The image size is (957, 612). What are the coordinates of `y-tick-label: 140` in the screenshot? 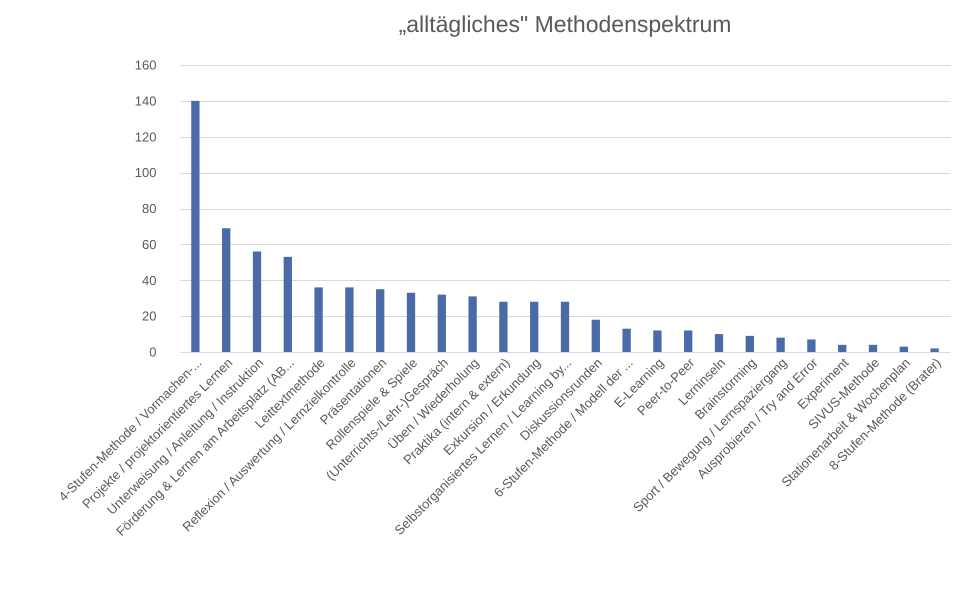 It's located at (145, 100).